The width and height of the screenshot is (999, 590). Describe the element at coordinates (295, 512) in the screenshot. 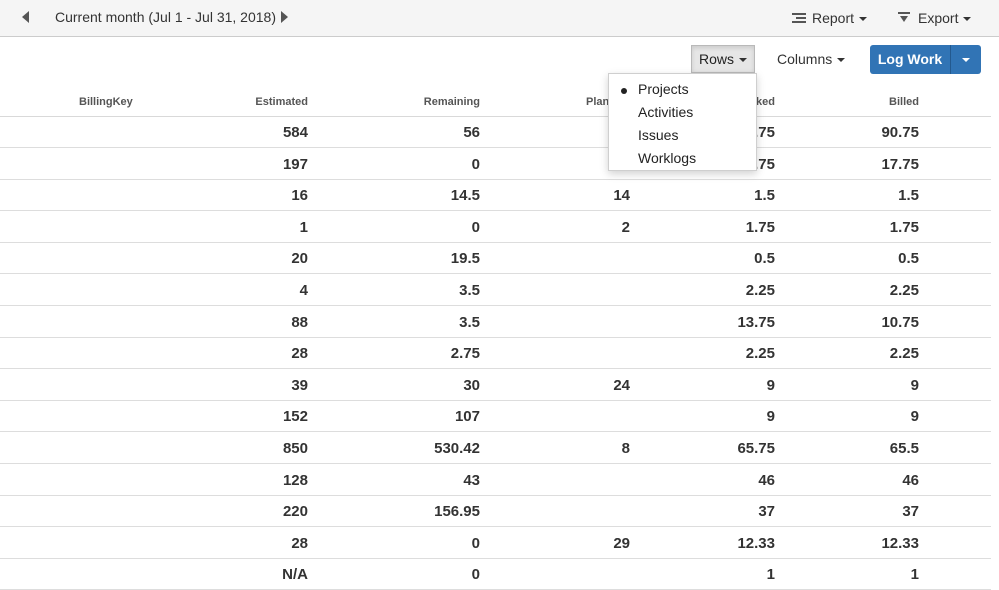

I see `cell-estimated: 220` at that location.